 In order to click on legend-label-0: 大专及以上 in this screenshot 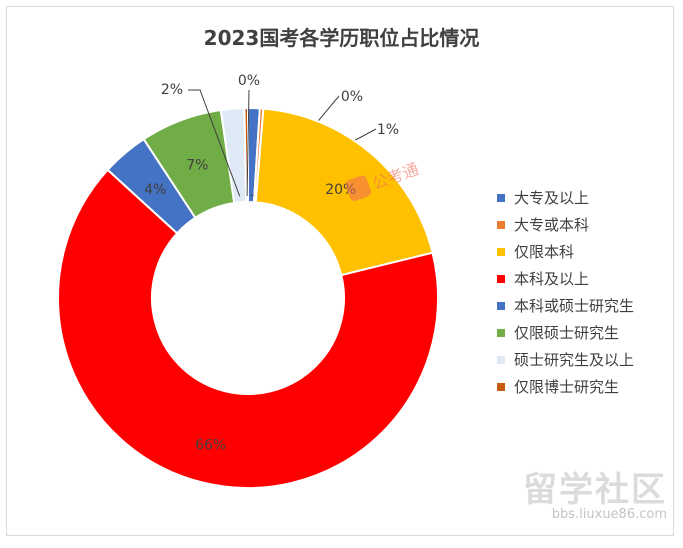, I will do `click(552, 198)`.